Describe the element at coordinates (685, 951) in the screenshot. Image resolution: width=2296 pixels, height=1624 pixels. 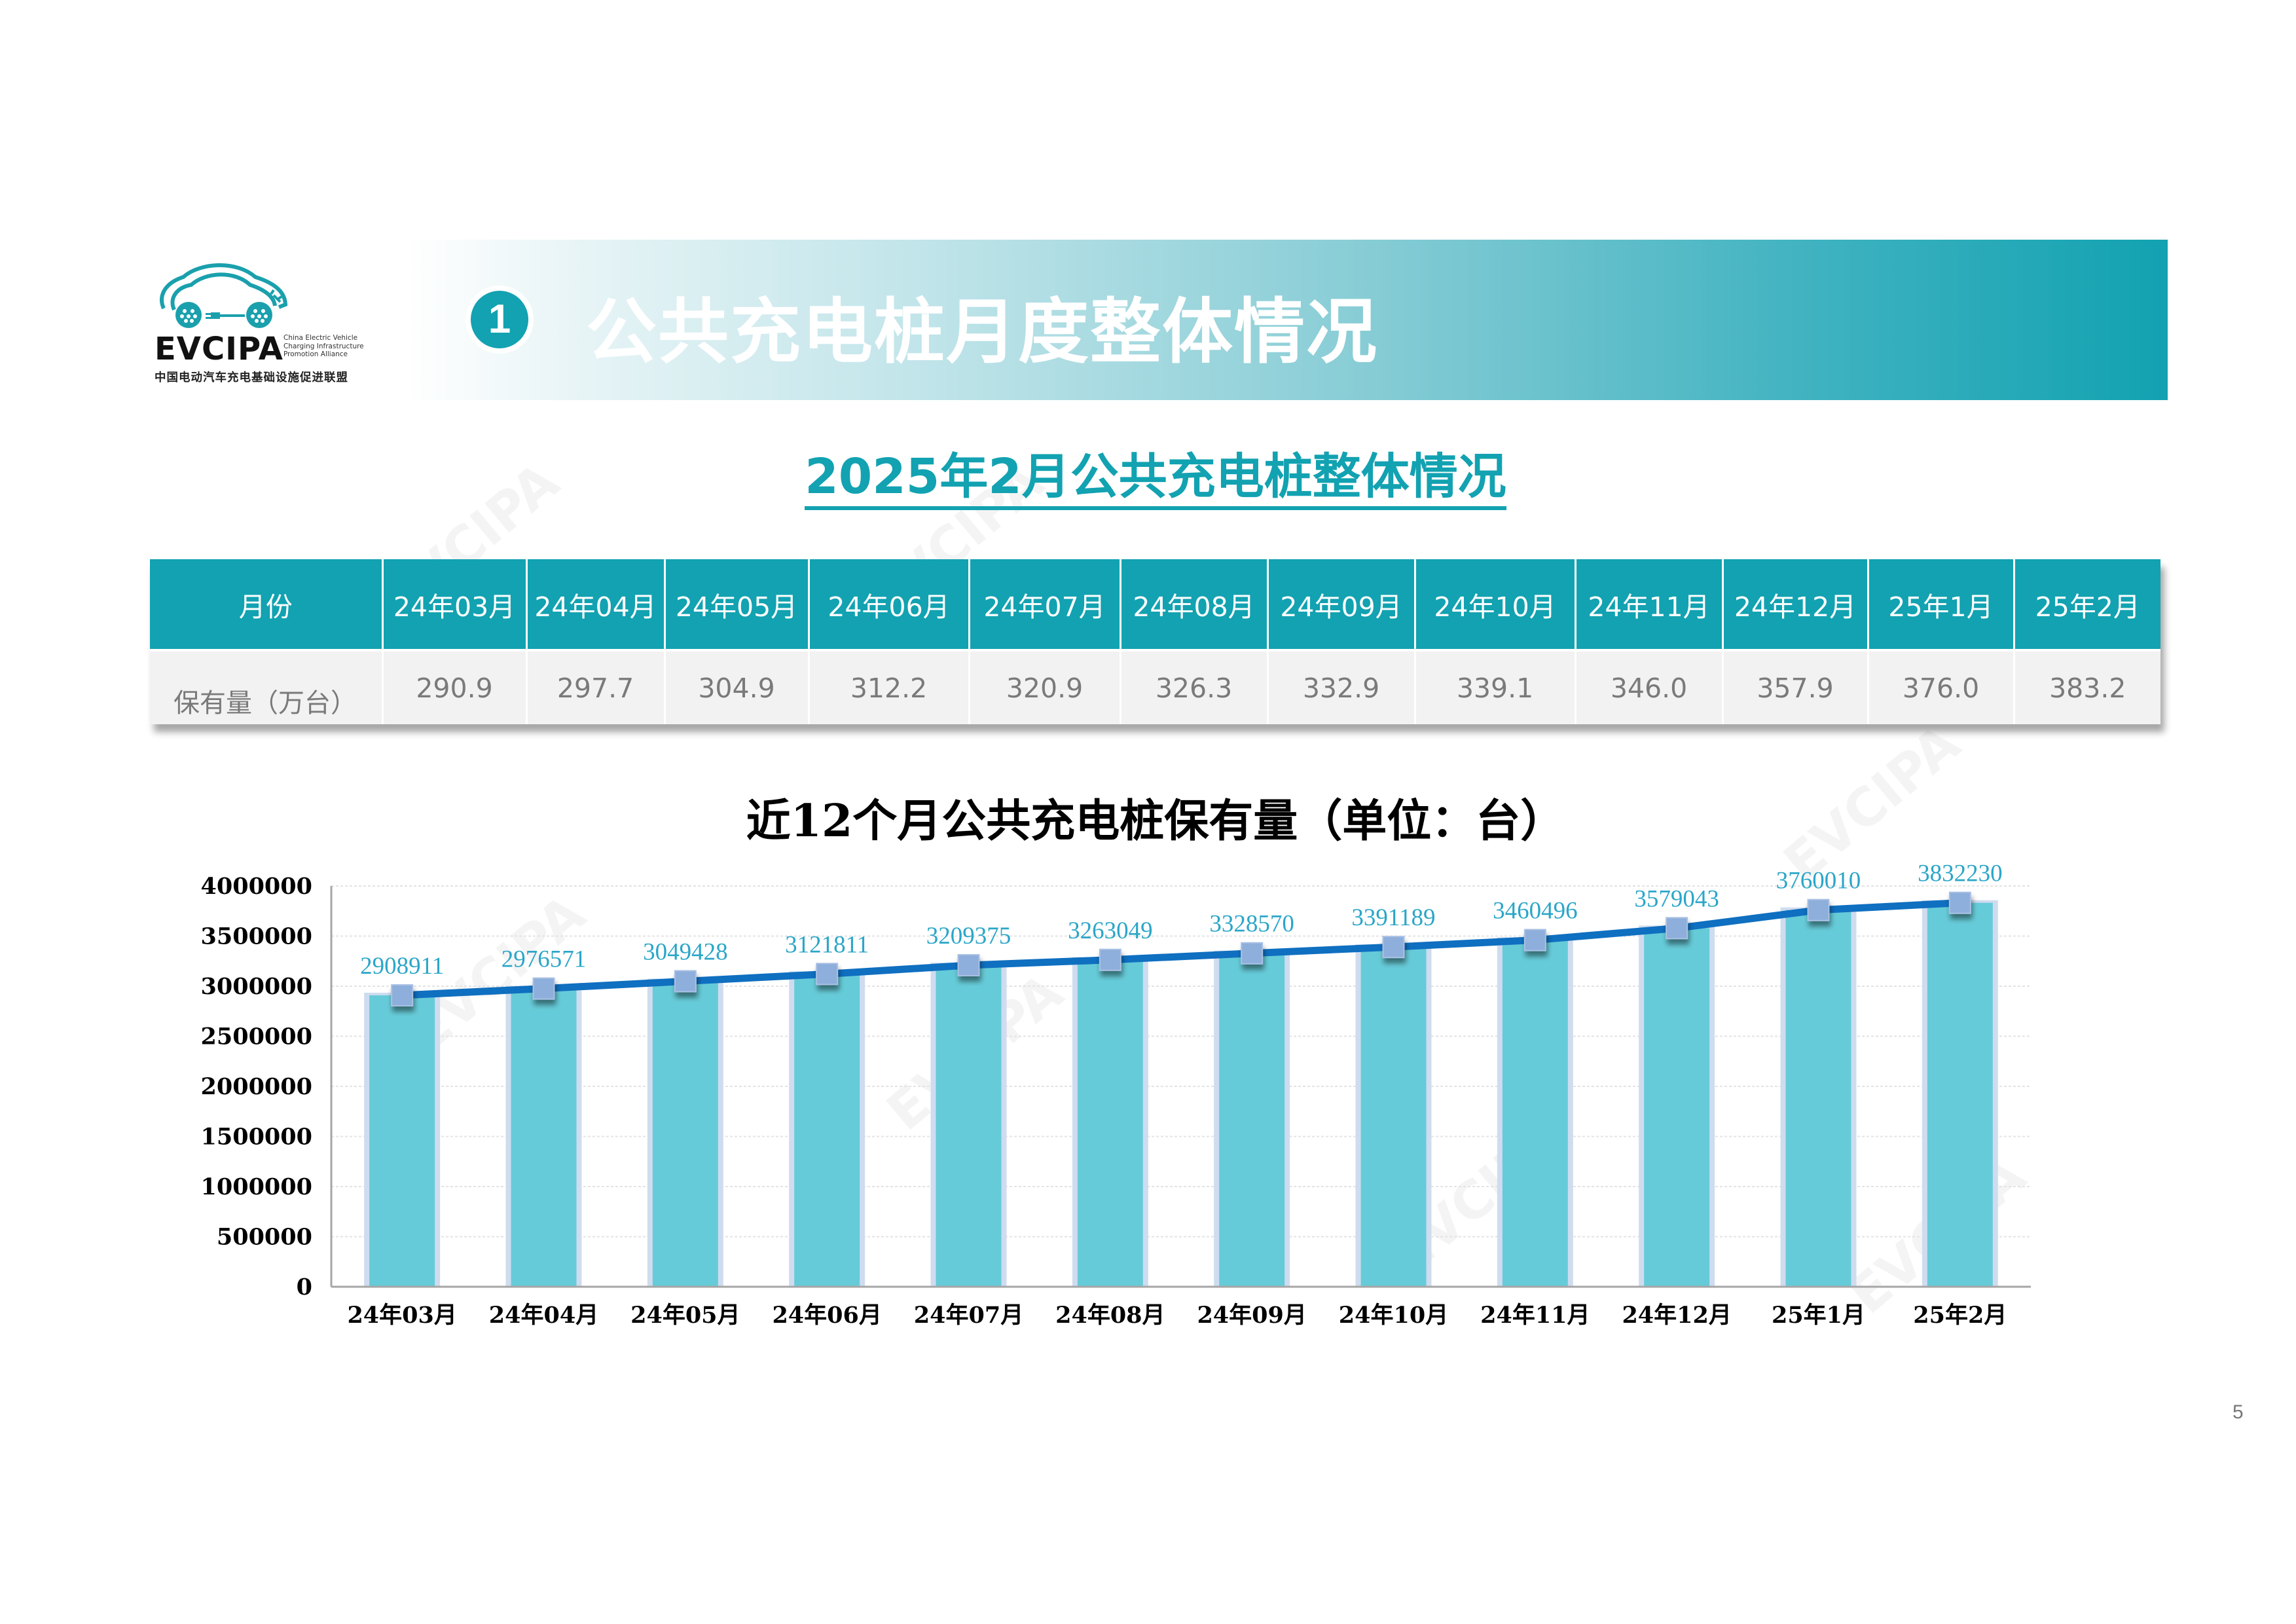
I see `data-label: 3049428` at that location.